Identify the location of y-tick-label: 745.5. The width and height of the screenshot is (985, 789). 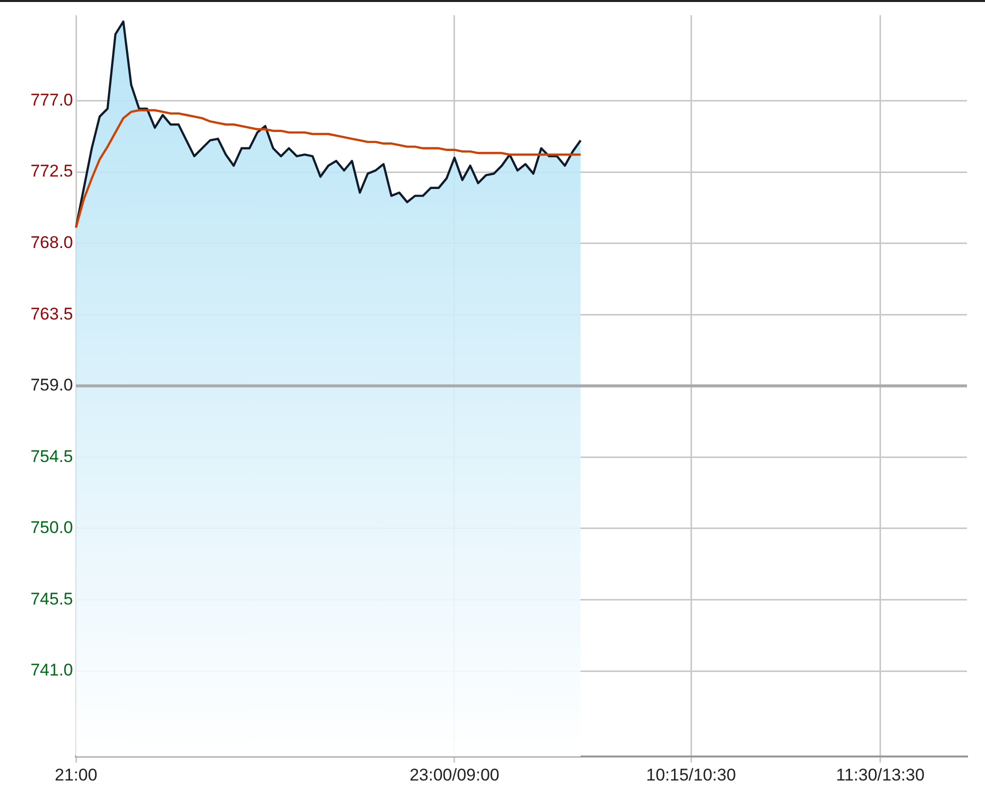
(51, 598).